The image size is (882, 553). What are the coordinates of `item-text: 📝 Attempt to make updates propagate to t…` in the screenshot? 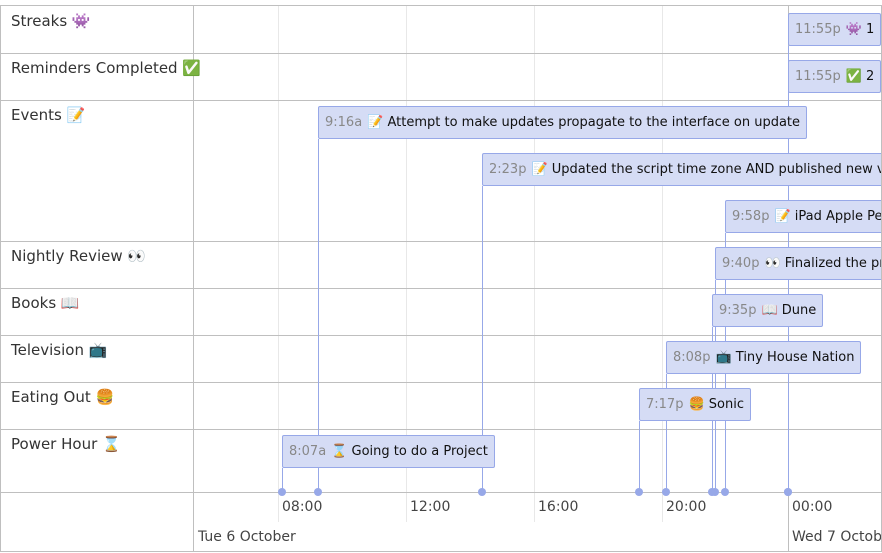 It's located at (584, 122).